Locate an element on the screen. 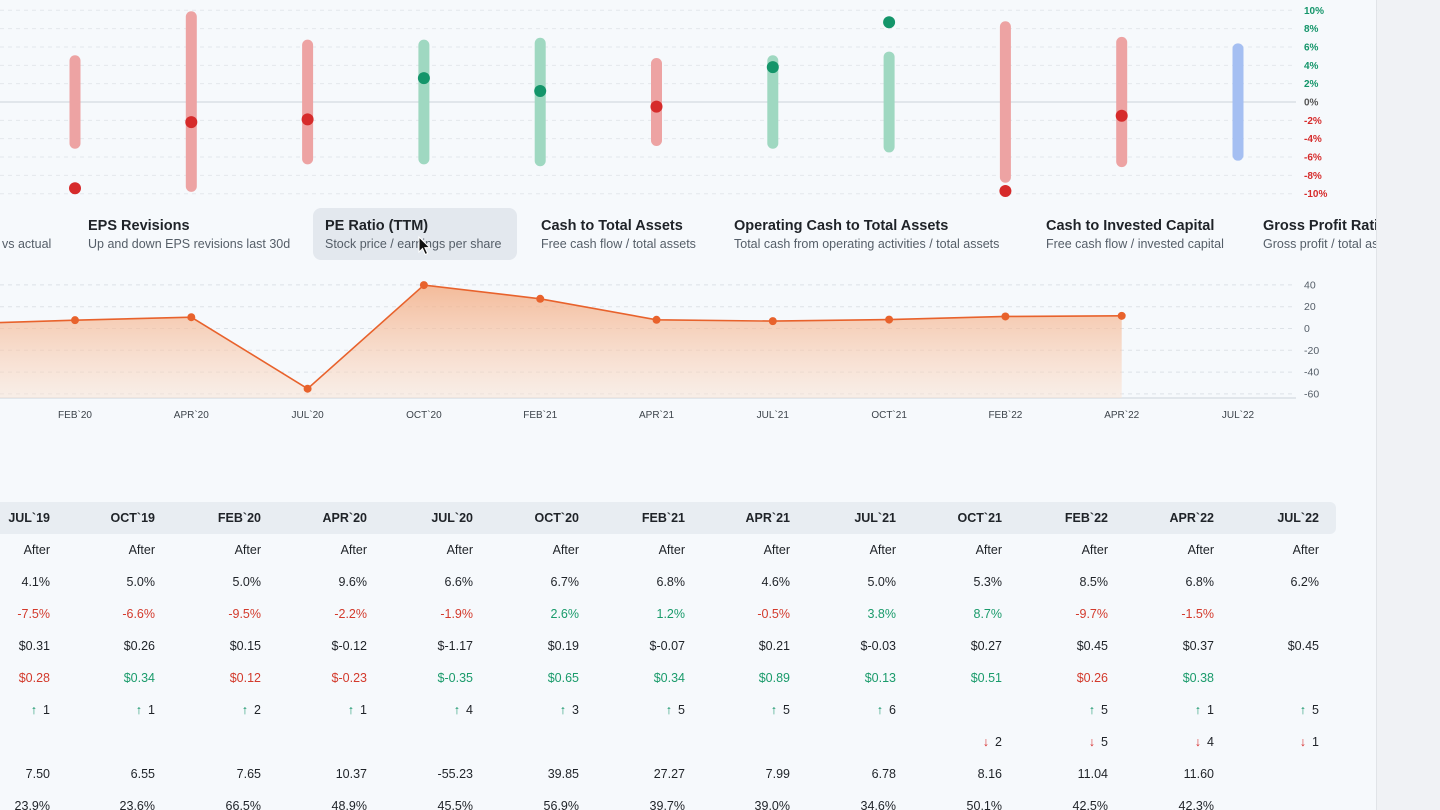  table-cell: ↑ 5 is located at coordinates (675, 710).